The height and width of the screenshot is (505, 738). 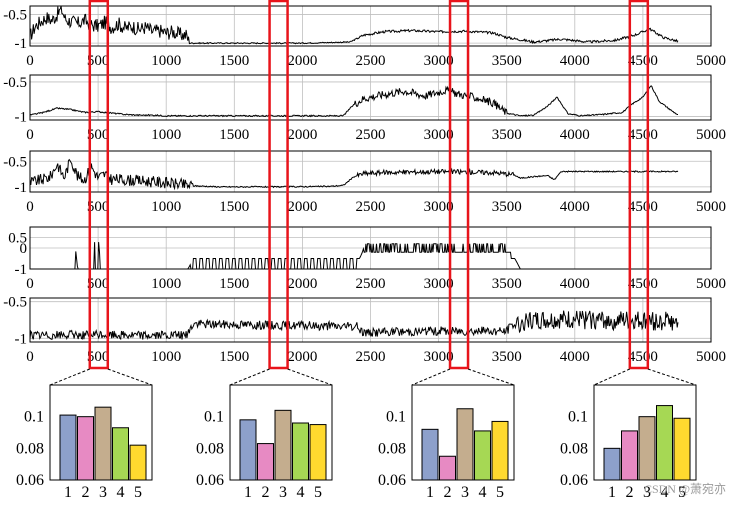 I want to click on bar-inset-4: 0.1 0.08 0.06 1 2 3 4 5, so click(x=628, y=434).